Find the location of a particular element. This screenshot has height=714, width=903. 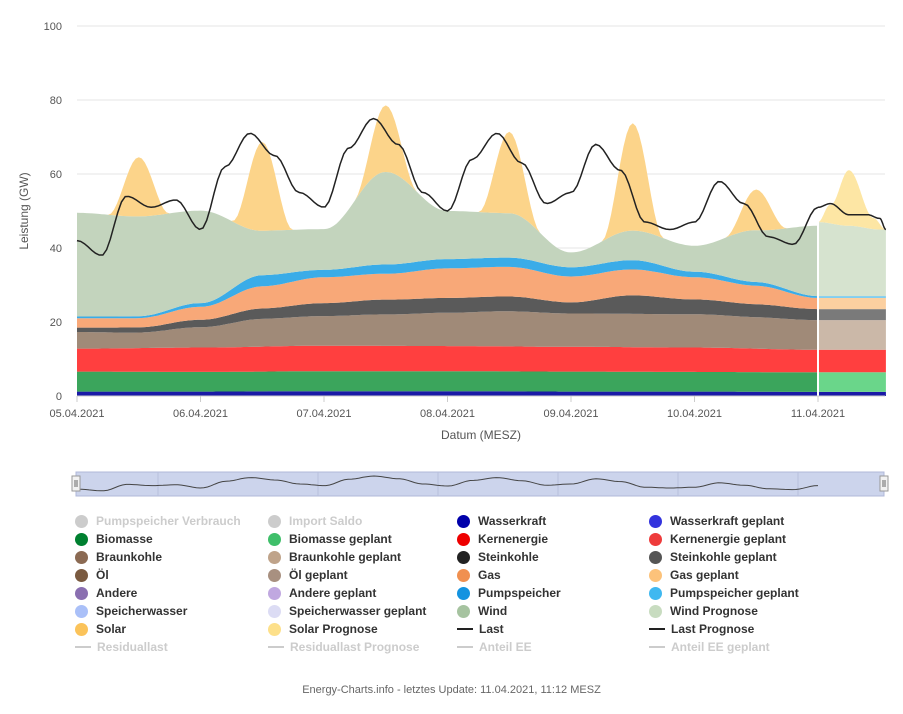

legend-item-andere: Andere is located at coordinates (106, 593).